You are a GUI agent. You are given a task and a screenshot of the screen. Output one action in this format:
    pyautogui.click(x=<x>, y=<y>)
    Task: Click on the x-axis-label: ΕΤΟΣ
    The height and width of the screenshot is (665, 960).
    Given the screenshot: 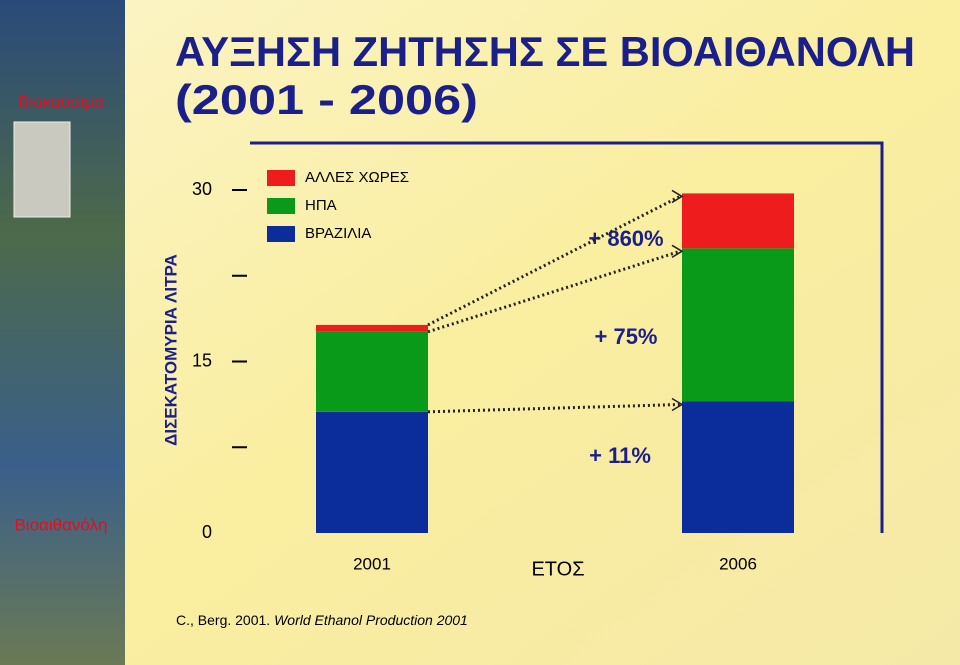 What is the action you would take?
    pyautogui.click(x=557, y=569)
    